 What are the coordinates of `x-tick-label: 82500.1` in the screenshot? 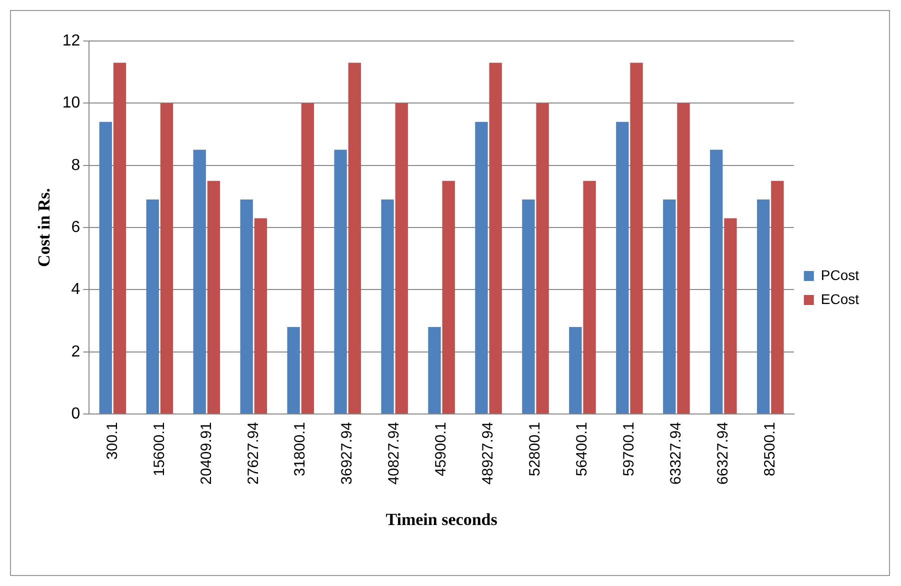 It's located at (770, 449).